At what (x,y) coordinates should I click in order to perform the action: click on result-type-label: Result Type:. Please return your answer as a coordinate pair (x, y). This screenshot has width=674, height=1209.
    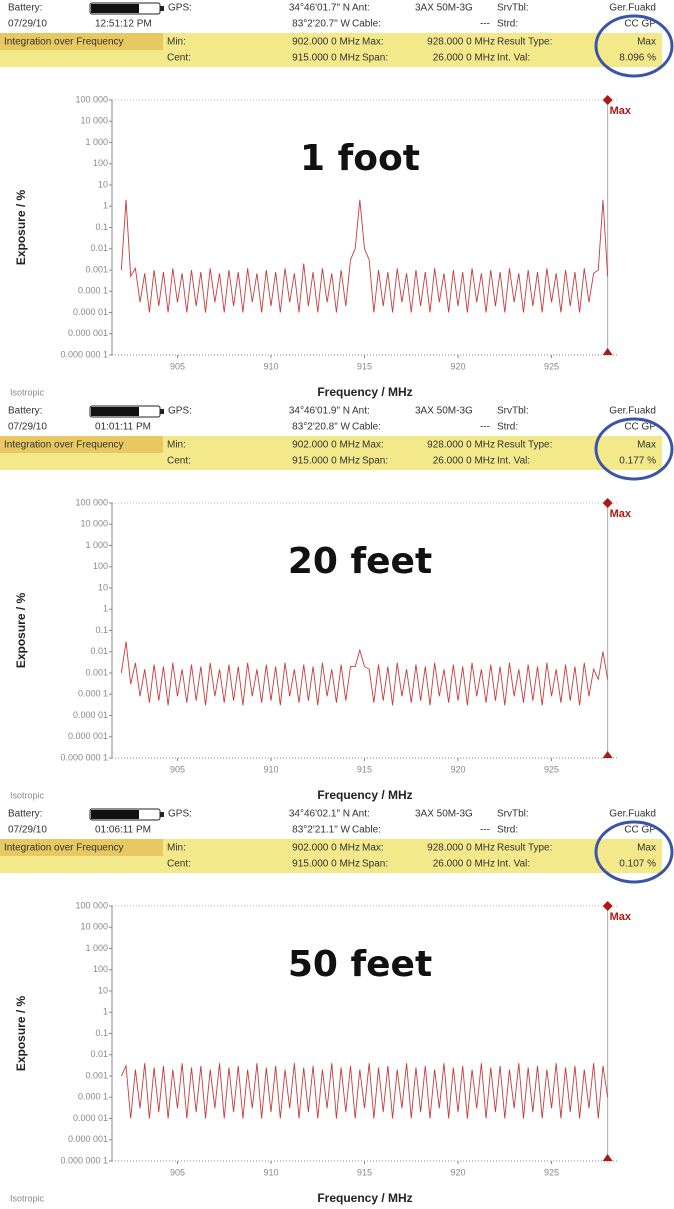
    Looking at the image, I should click on (524, 445).